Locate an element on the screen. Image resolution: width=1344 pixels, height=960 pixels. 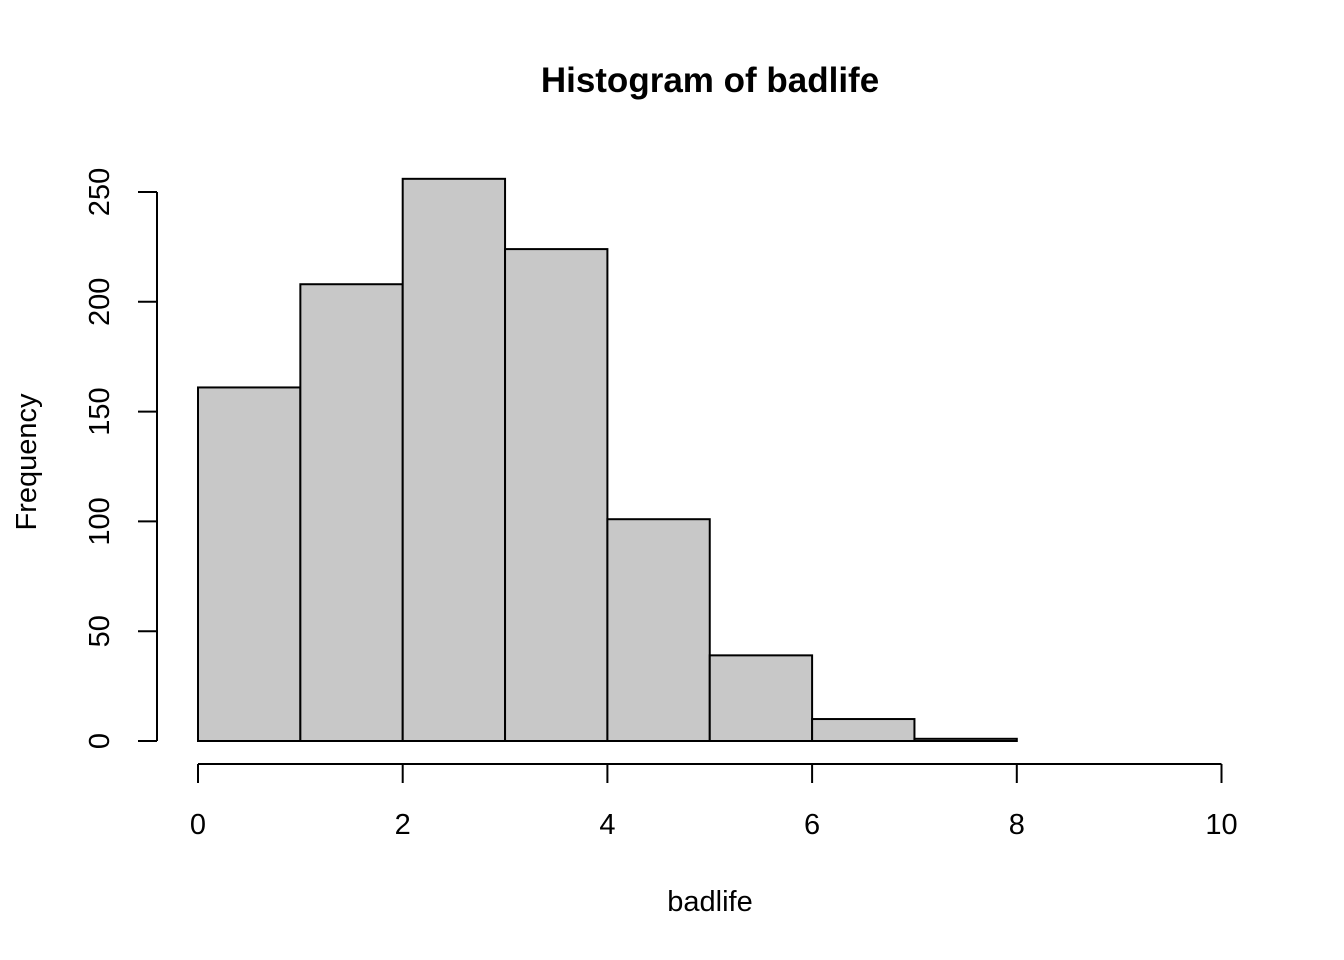
x-tick-label-5: 10 is located at coordinates (1221, 825).